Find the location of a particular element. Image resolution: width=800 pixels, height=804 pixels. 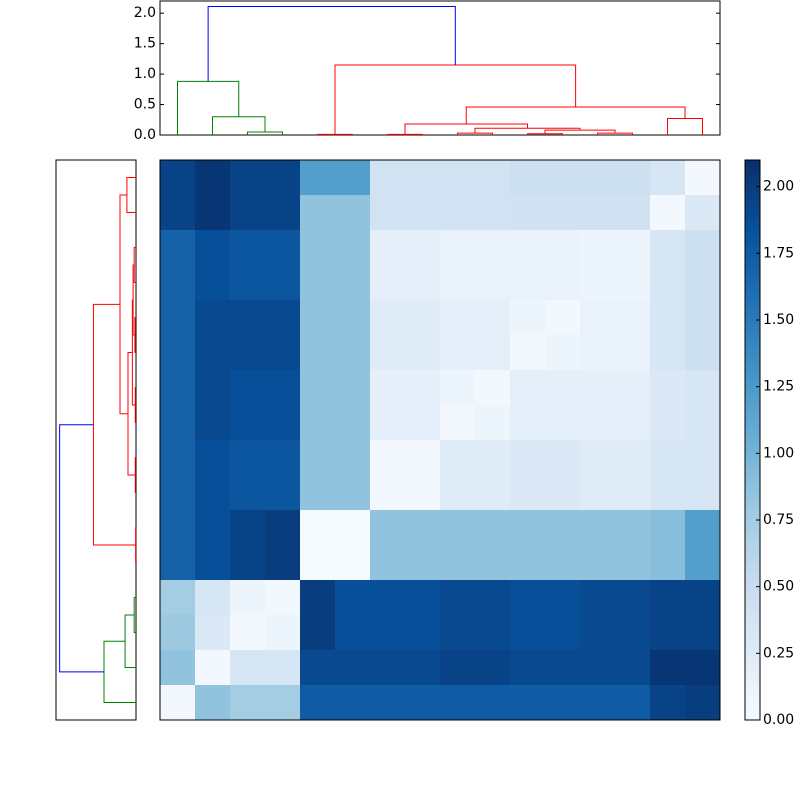

colorbar-tick-label: 1.75 is located at coordinates (778, 253).